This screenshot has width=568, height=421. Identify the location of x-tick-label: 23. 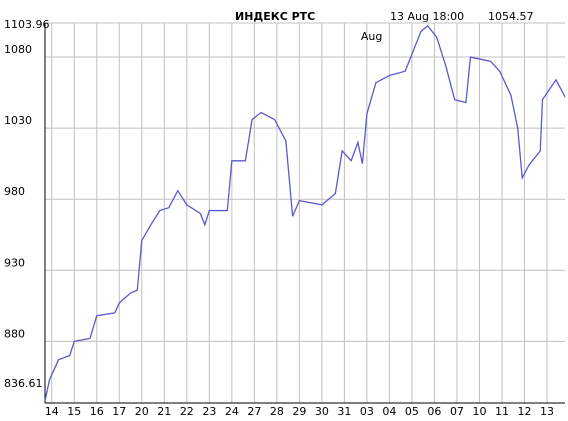
(209, 411).